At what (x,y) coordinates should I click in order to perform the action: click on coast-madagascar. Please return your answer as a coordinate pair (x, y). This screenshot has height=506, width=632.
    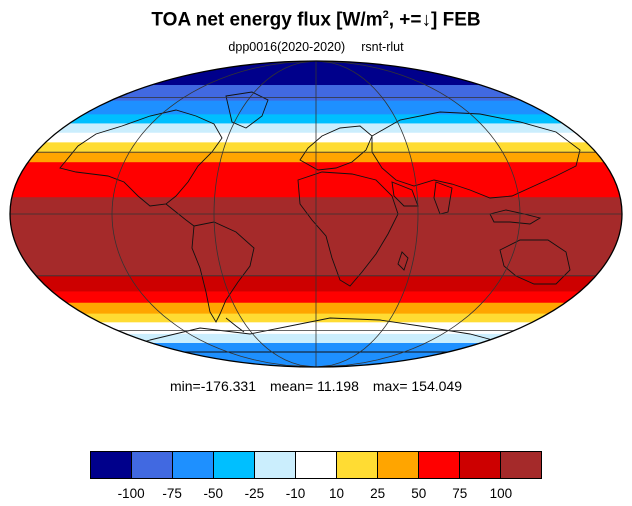
    Looking at the image, I should click on (403, 261).